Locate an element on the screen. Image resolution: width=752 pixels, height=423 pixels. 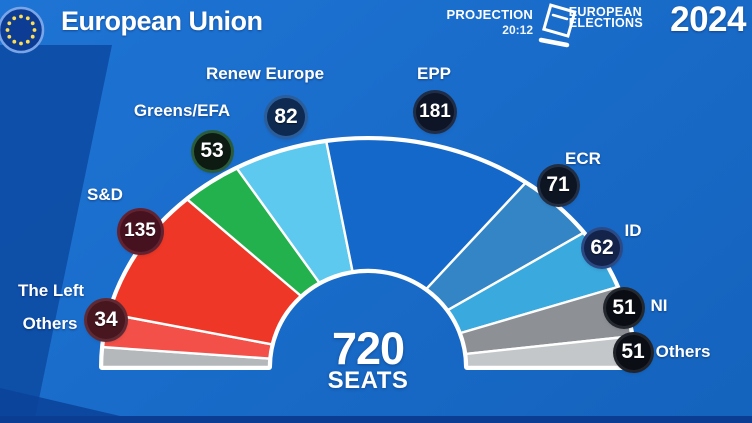
eu-flag-icon is located at coordinates (22, 30).